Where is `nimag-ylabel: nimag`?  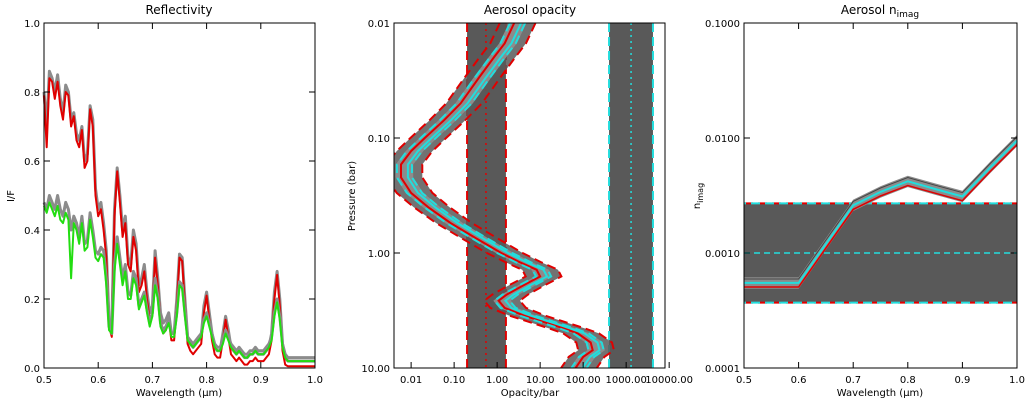 nimag-ylabel: nimag is located at coordinates (698, 196).